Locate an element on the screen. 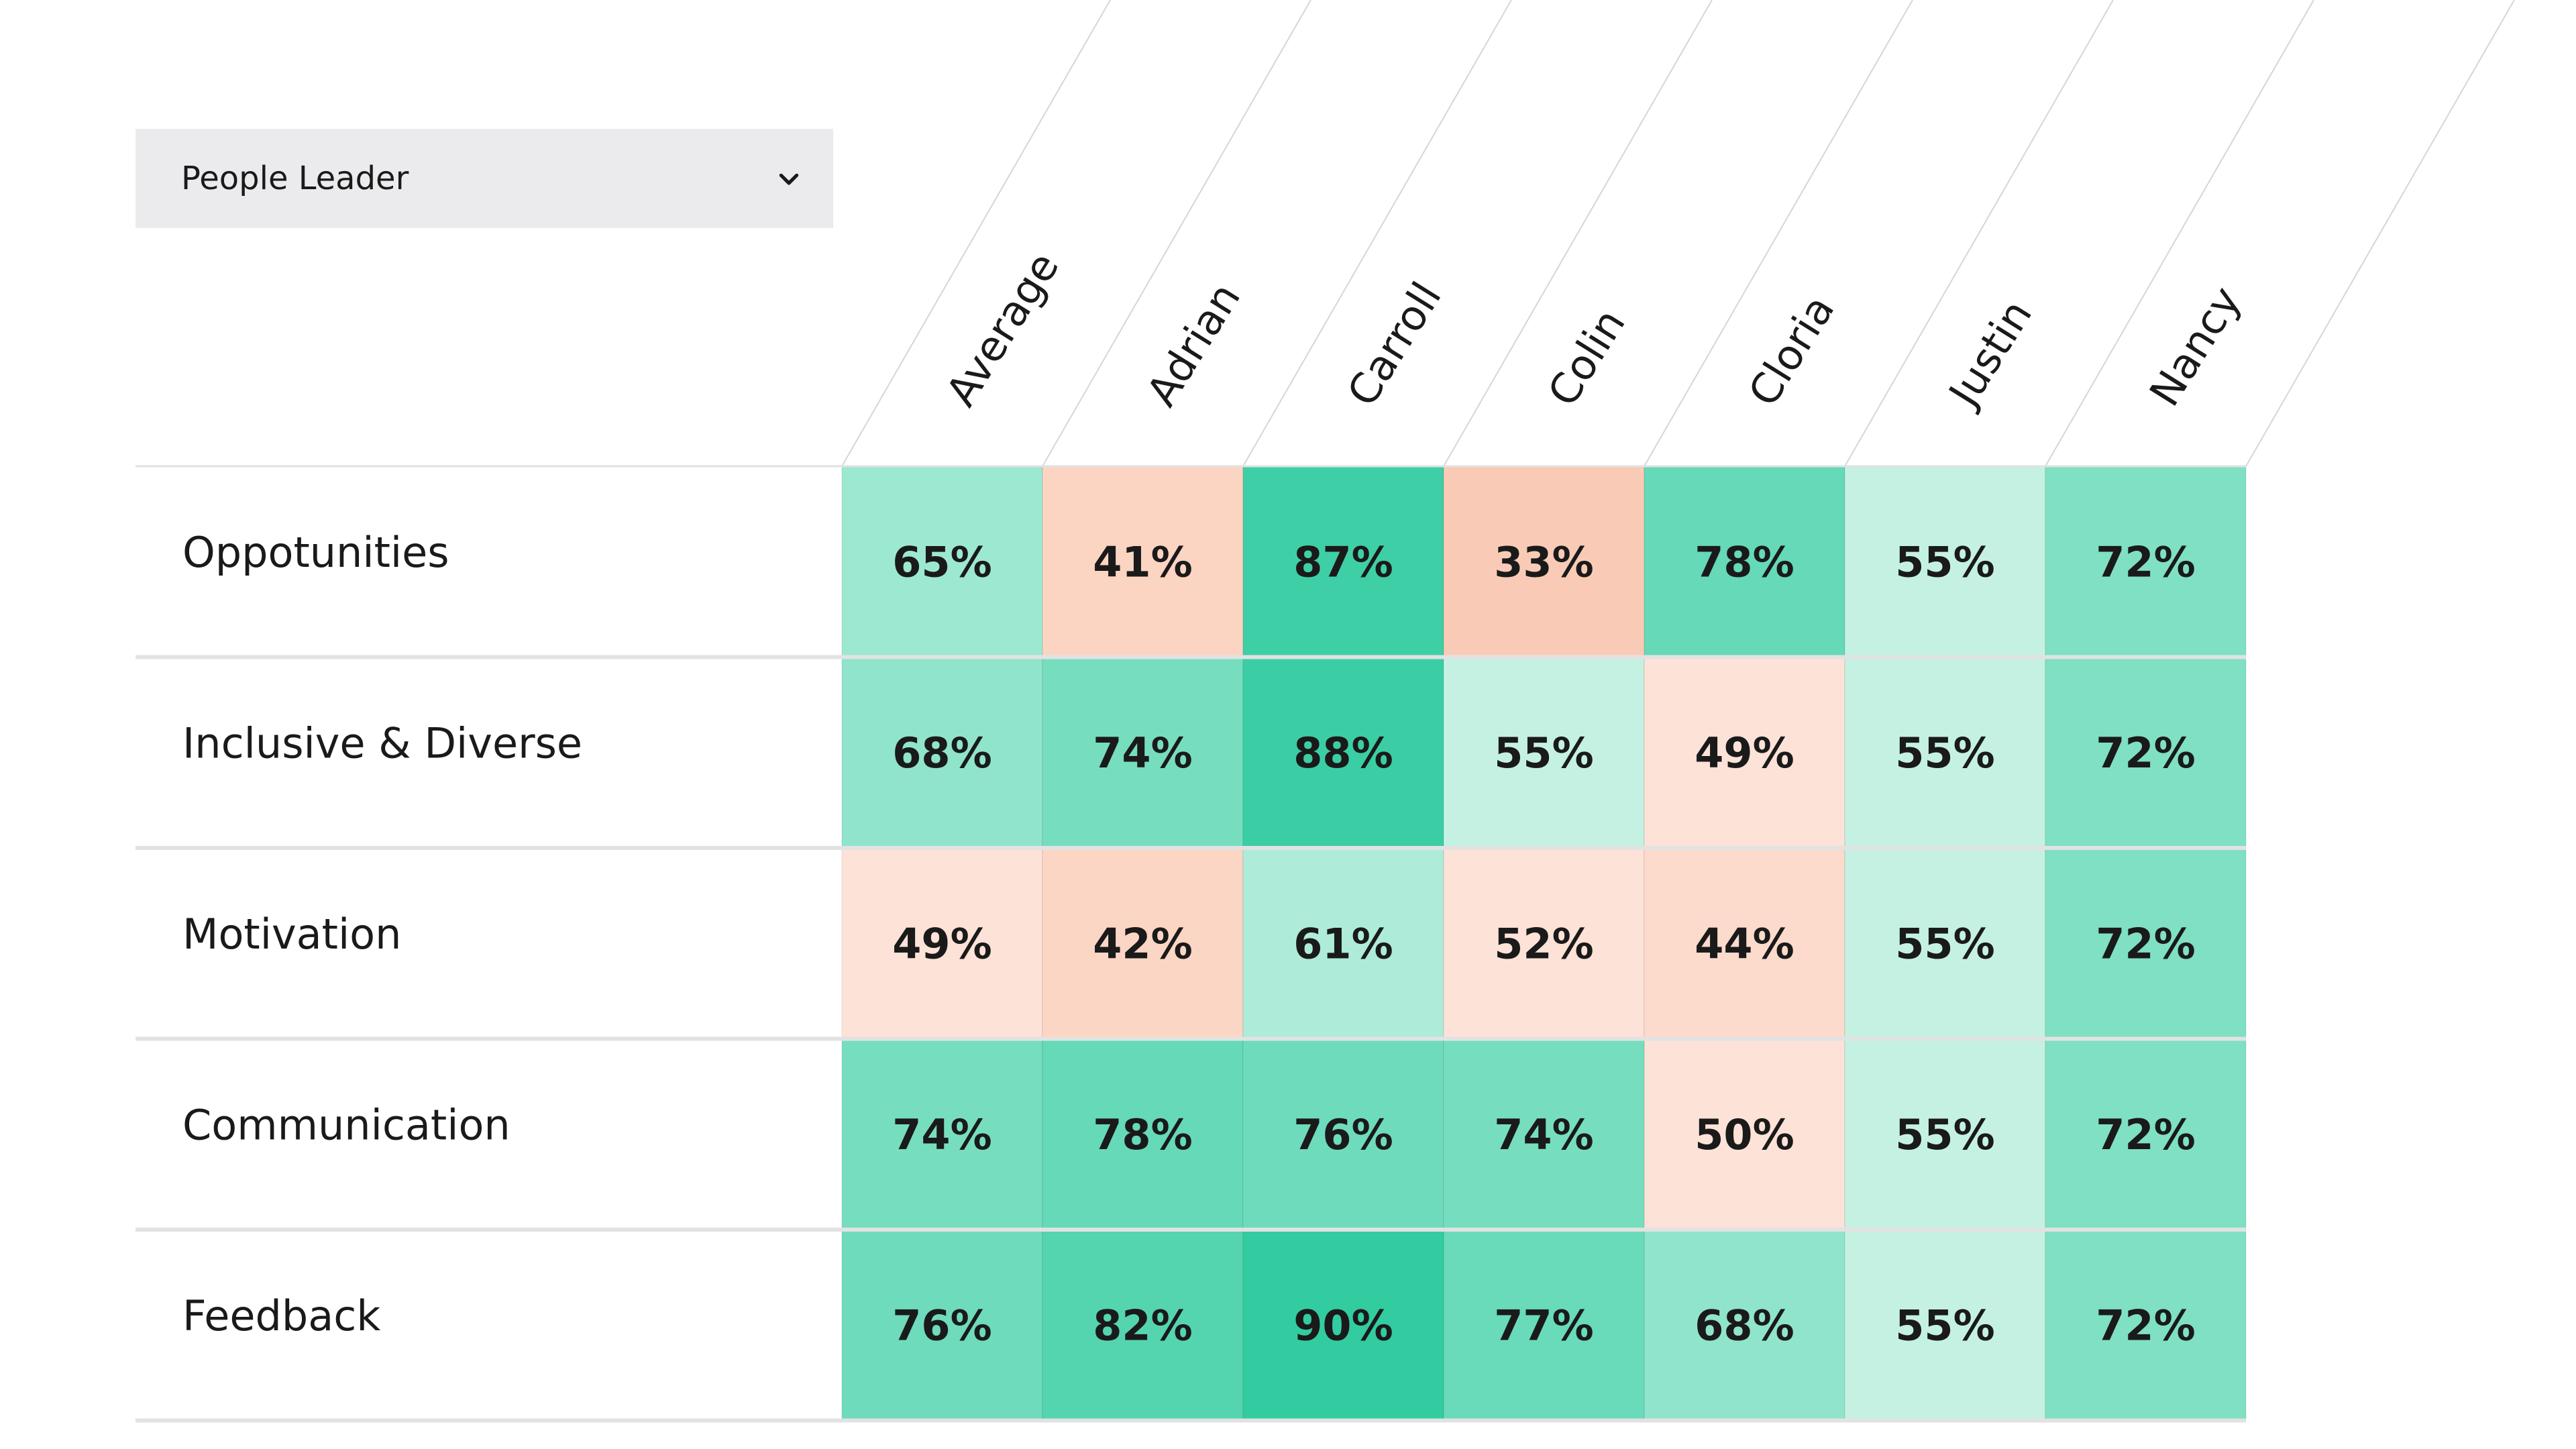  cell-value-label: 42% is located at coordinates (1142, 943).